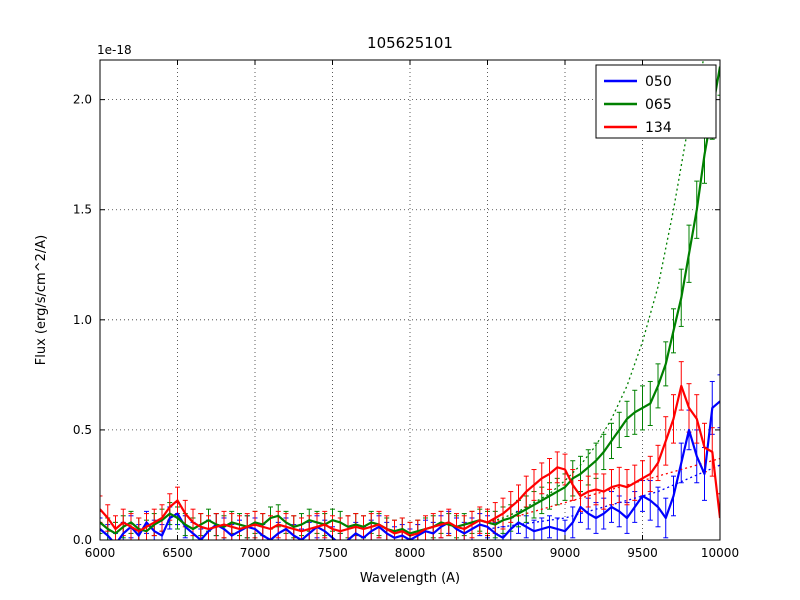  What do you see at coordinates (658, 82) in the screenshot?
I see `legend-label-050: 050` at bounding box center [658, 82].